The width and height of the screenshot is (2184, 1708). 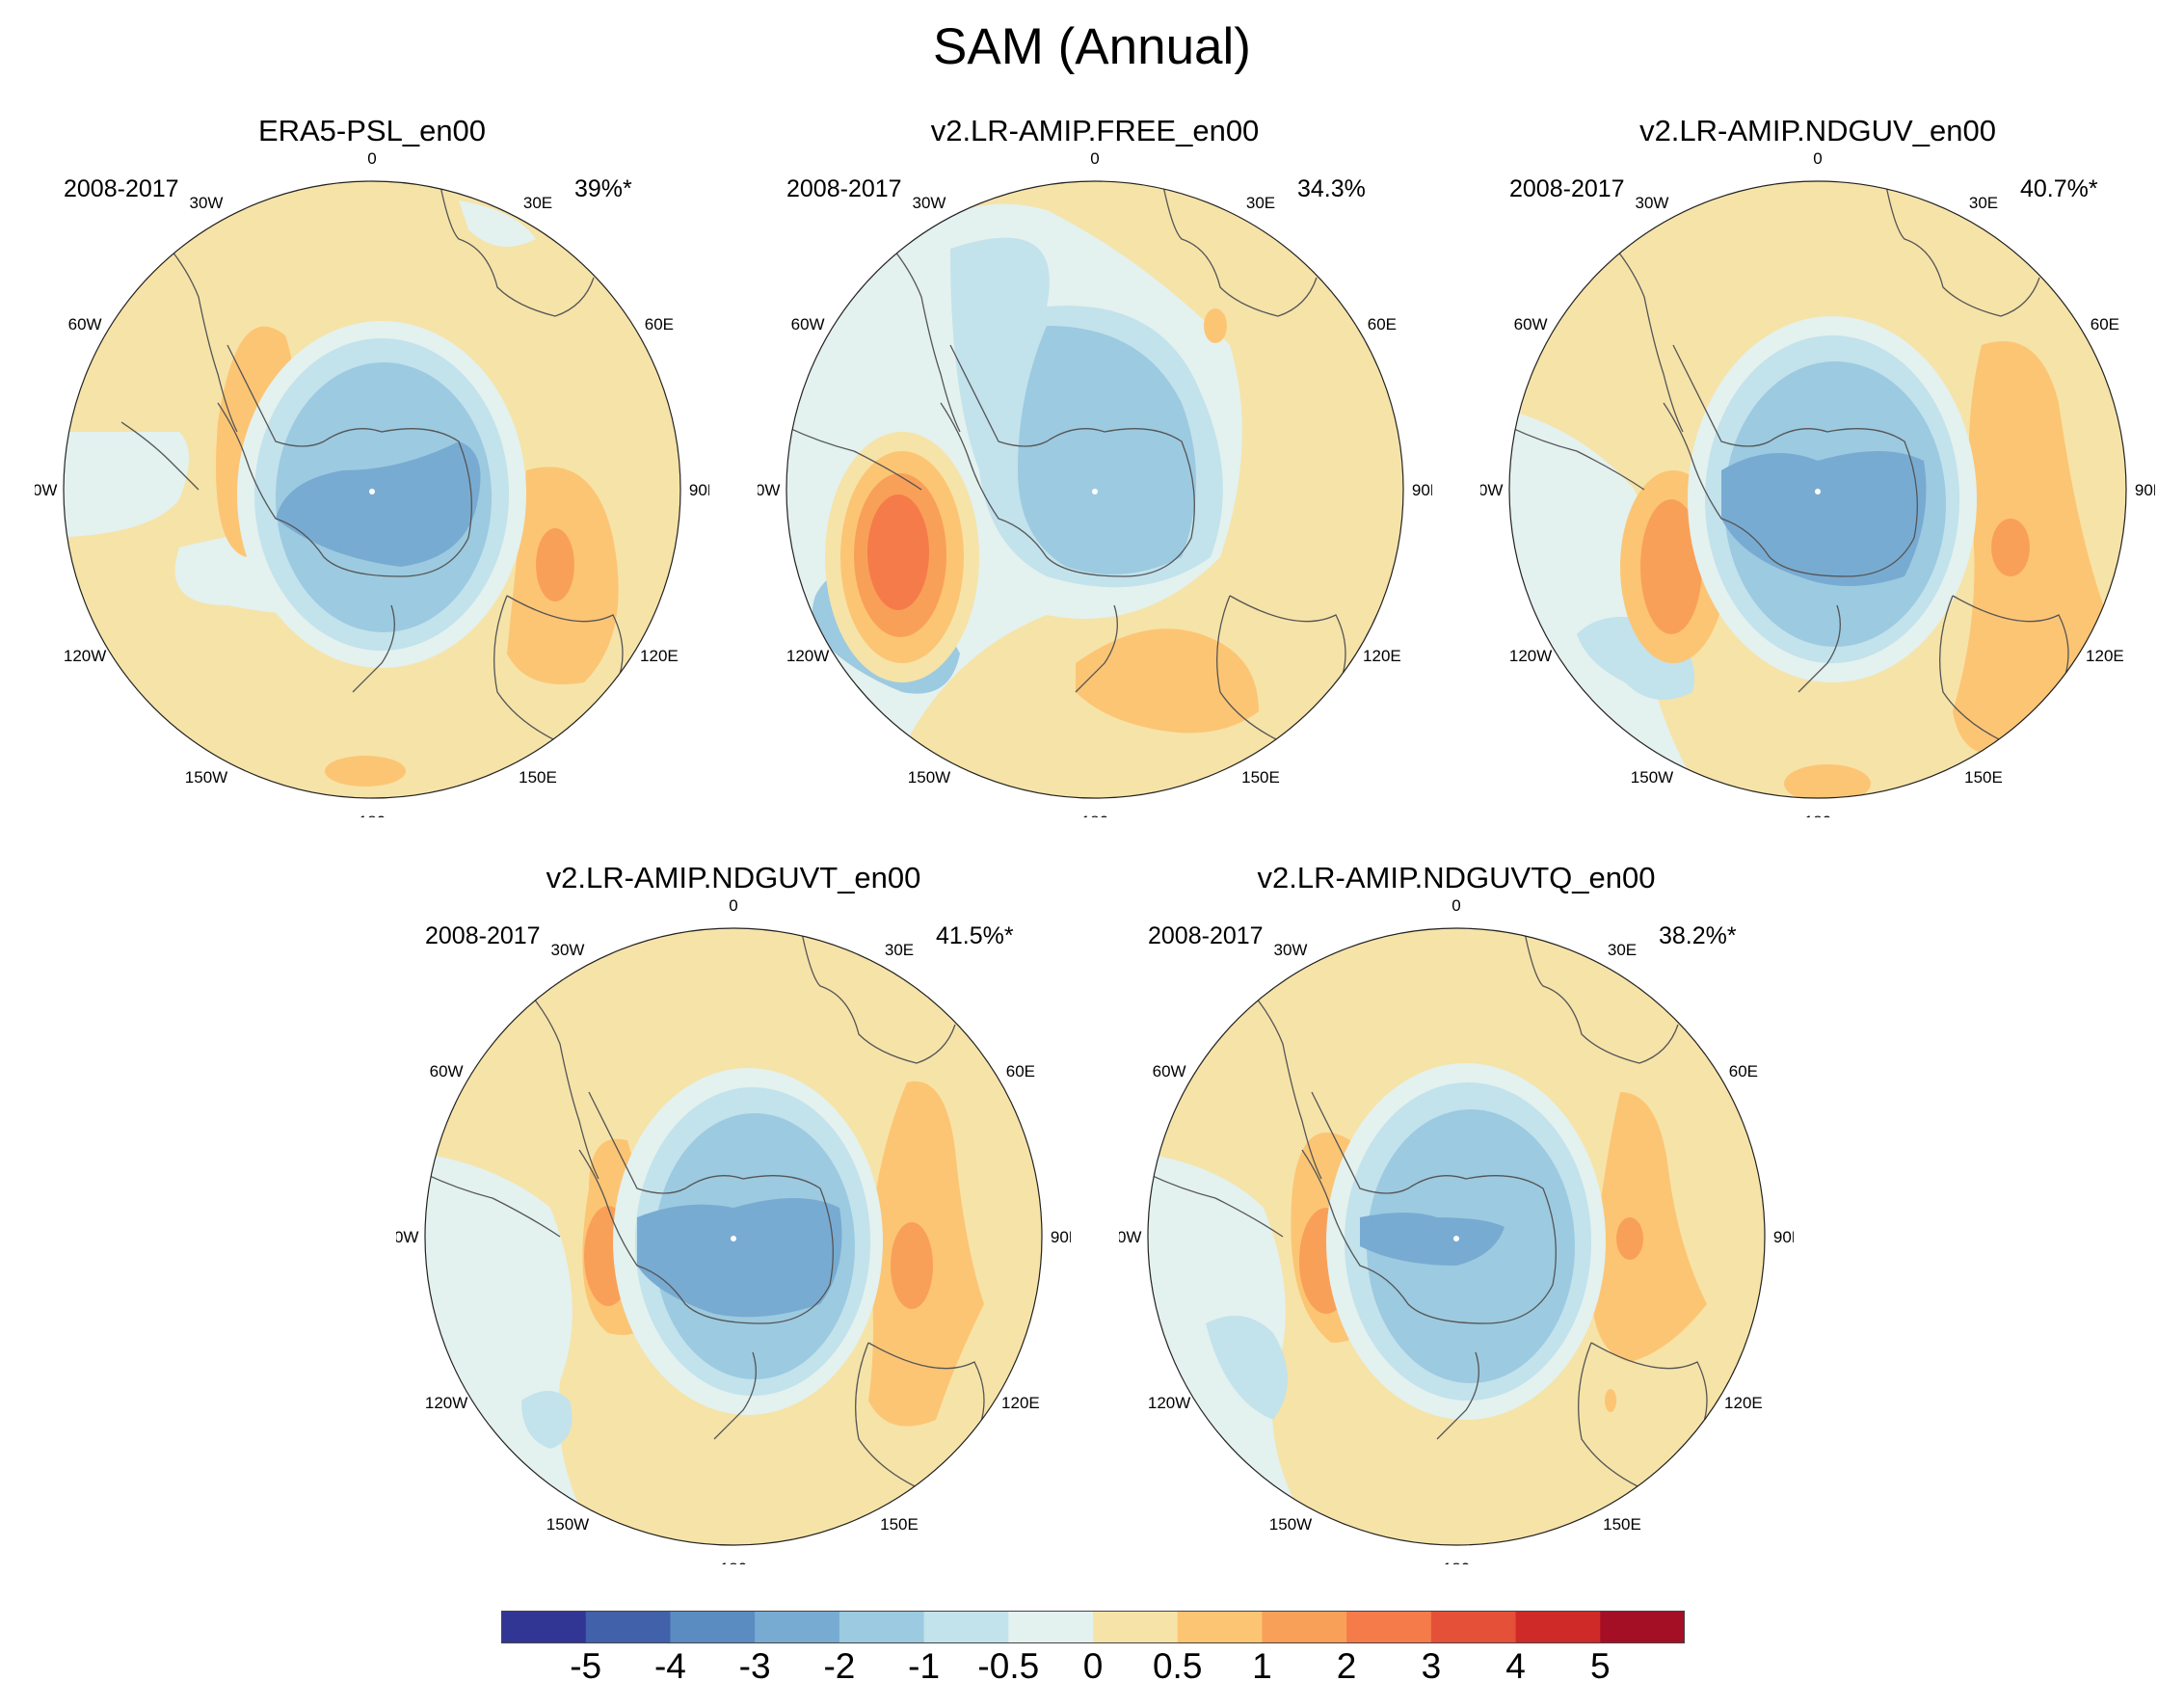 What do you see at coordinates (925, 1666) in the screenshot?
I see `colorbar-label: -1` at bounding box center [925, 1666].